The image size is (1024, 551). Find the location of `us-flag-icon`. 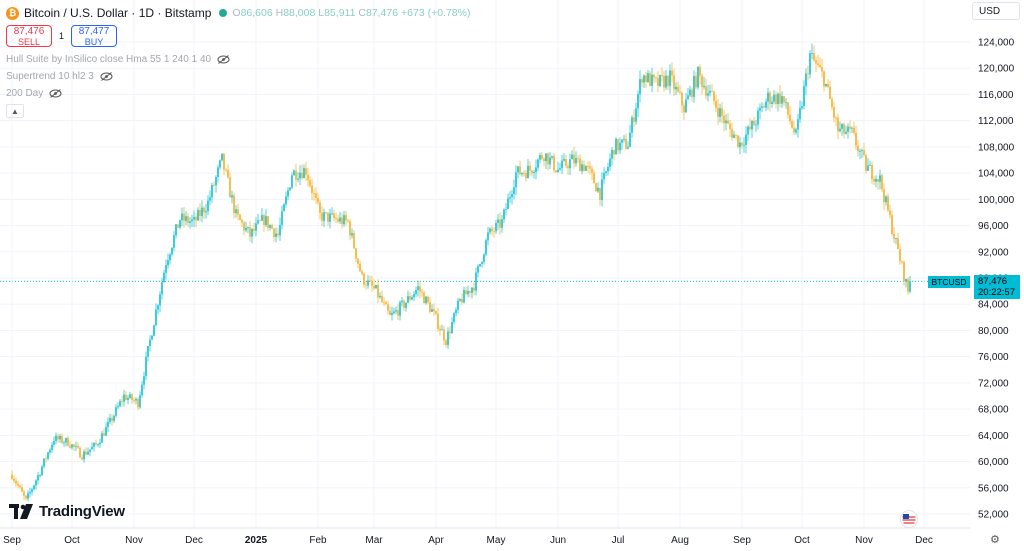

us-flag-icon is located at coordinates (909, 519).